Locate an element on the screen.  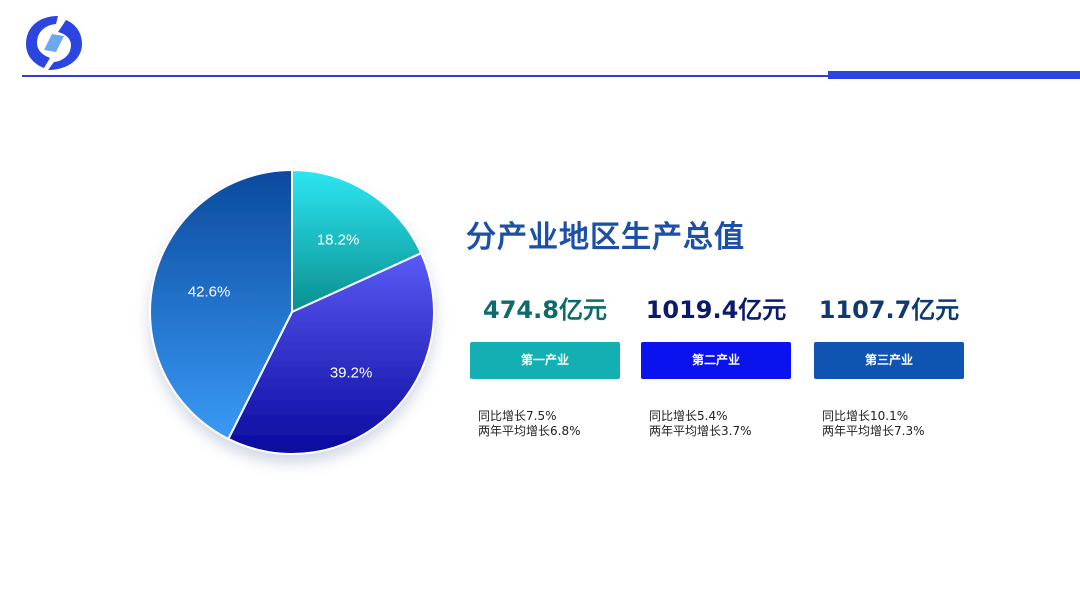
industry-notes: 同比增长10.1% 两年平均增长7.3% is located at coordinates (889, 424).